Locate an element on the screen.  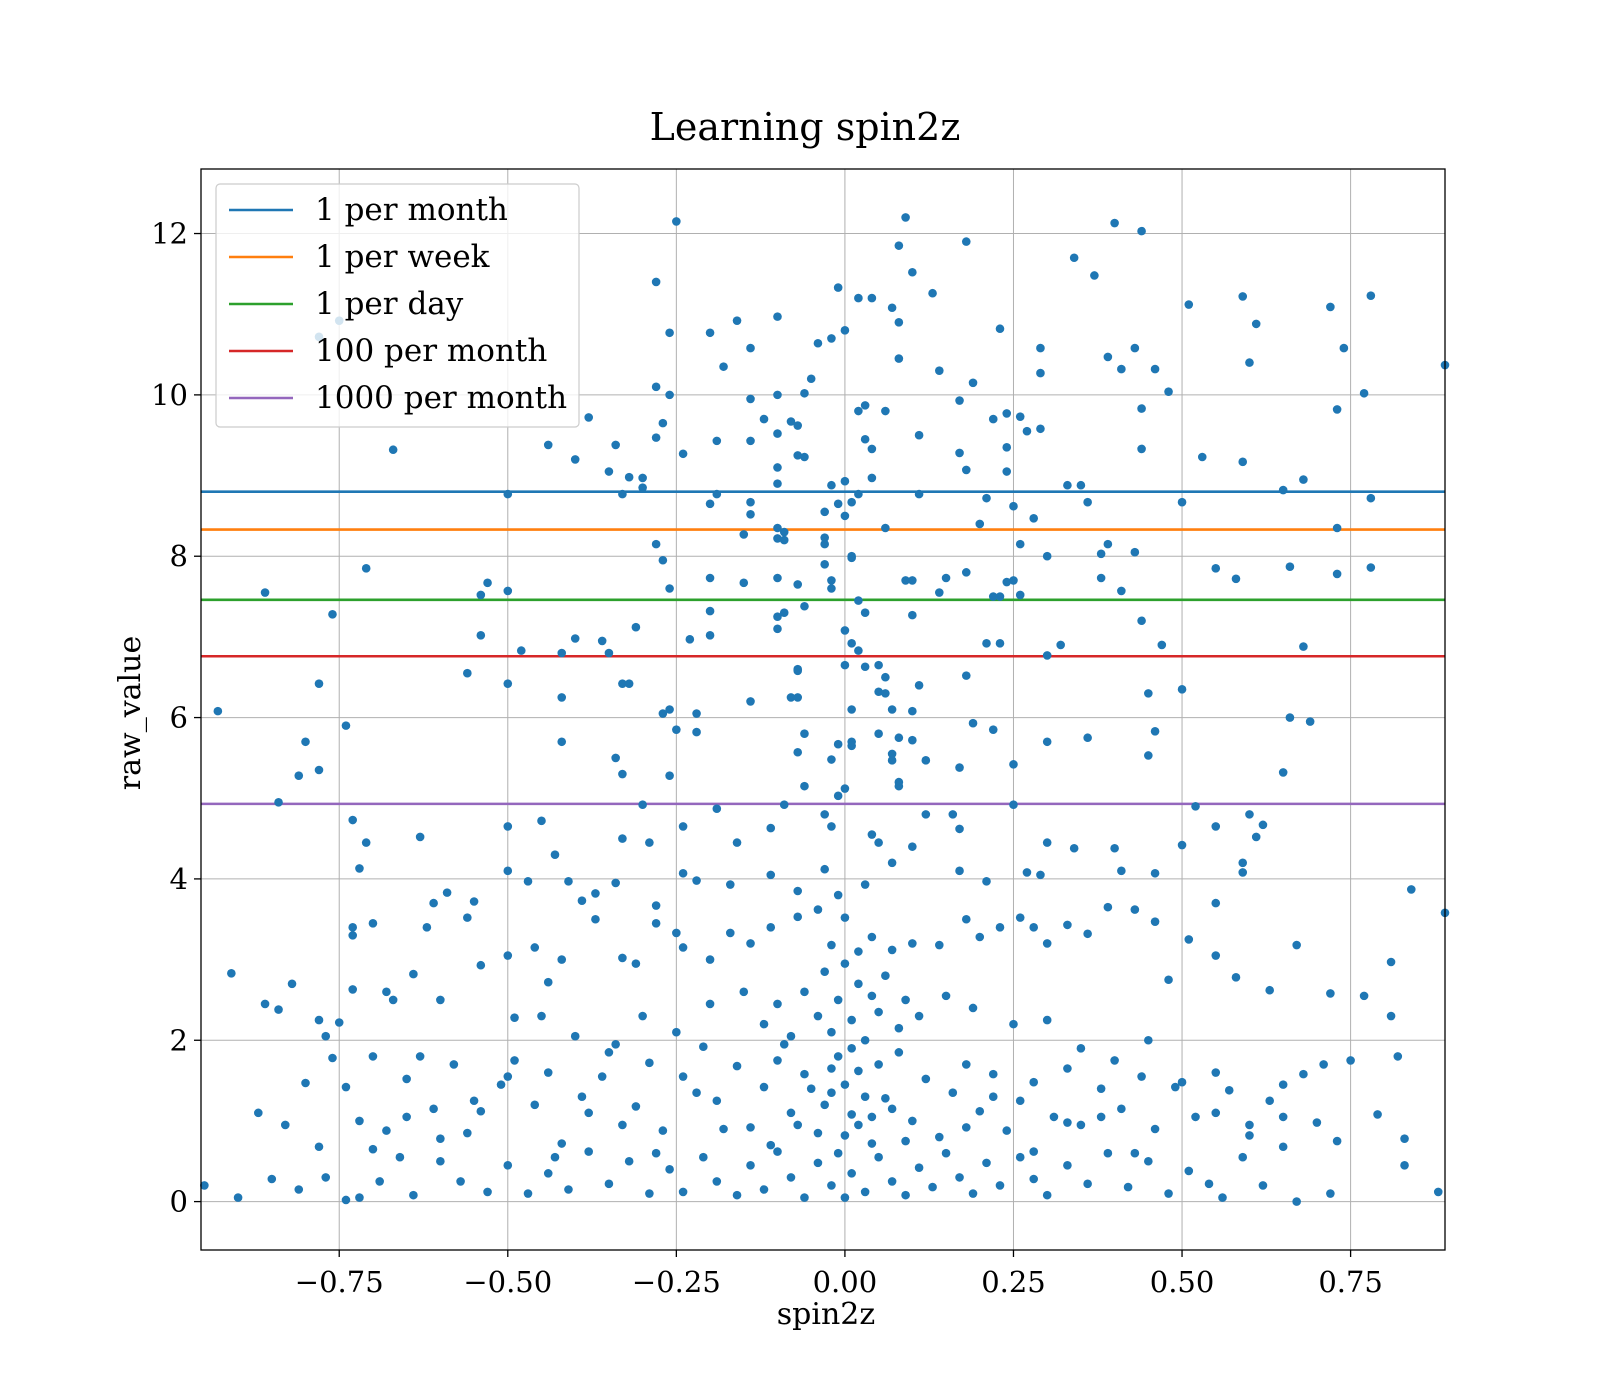
legend-box is located at coordinates (397, 305).